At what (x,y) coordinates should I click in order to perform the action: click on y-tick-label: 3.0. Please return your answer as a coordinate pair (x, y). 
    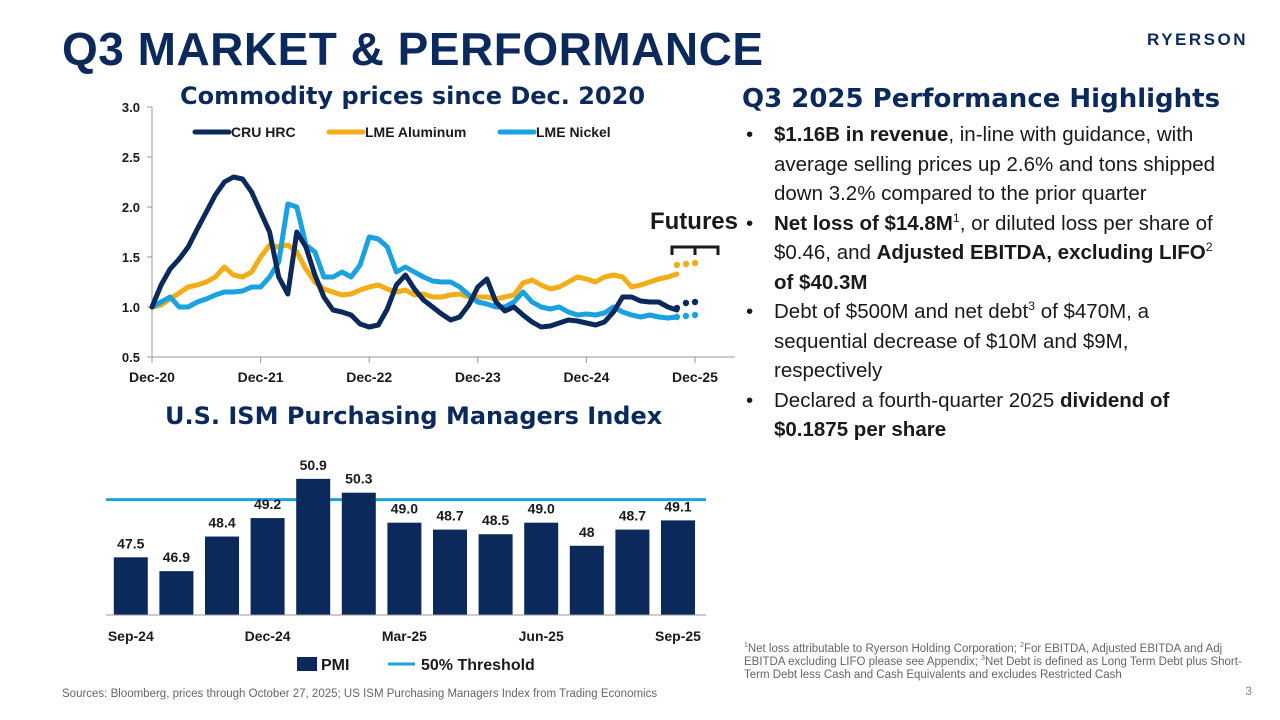
    Looking at the image, I should click on (131, 107).